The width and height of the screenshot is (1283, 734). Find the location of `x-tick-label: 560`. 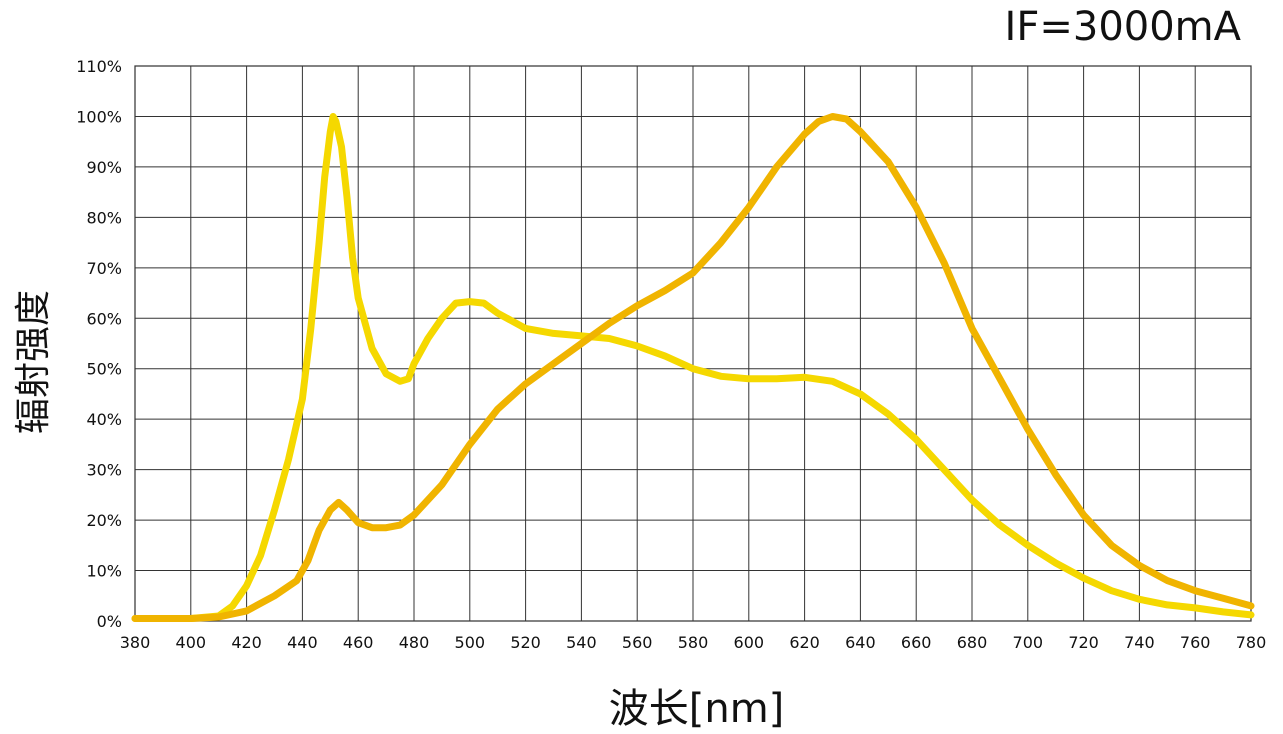

x-tick-label: 560 is located at coordinates (637, 642).